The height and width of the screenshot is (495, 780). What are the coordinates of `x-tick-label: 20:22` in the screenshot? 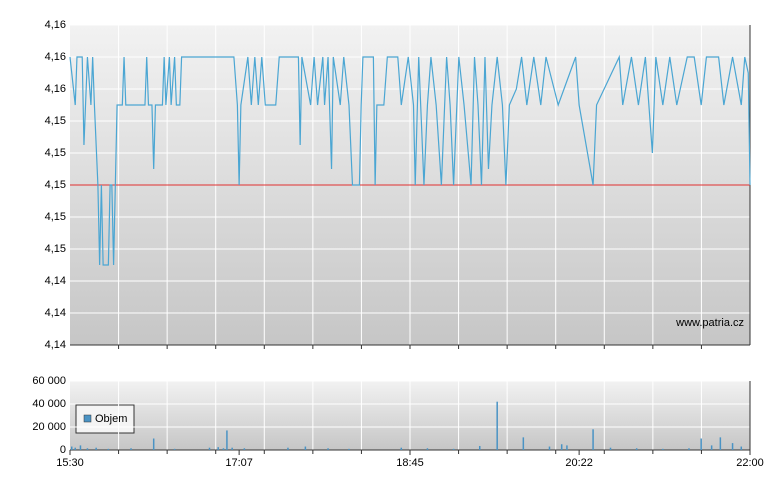 It's located at (579, 463).